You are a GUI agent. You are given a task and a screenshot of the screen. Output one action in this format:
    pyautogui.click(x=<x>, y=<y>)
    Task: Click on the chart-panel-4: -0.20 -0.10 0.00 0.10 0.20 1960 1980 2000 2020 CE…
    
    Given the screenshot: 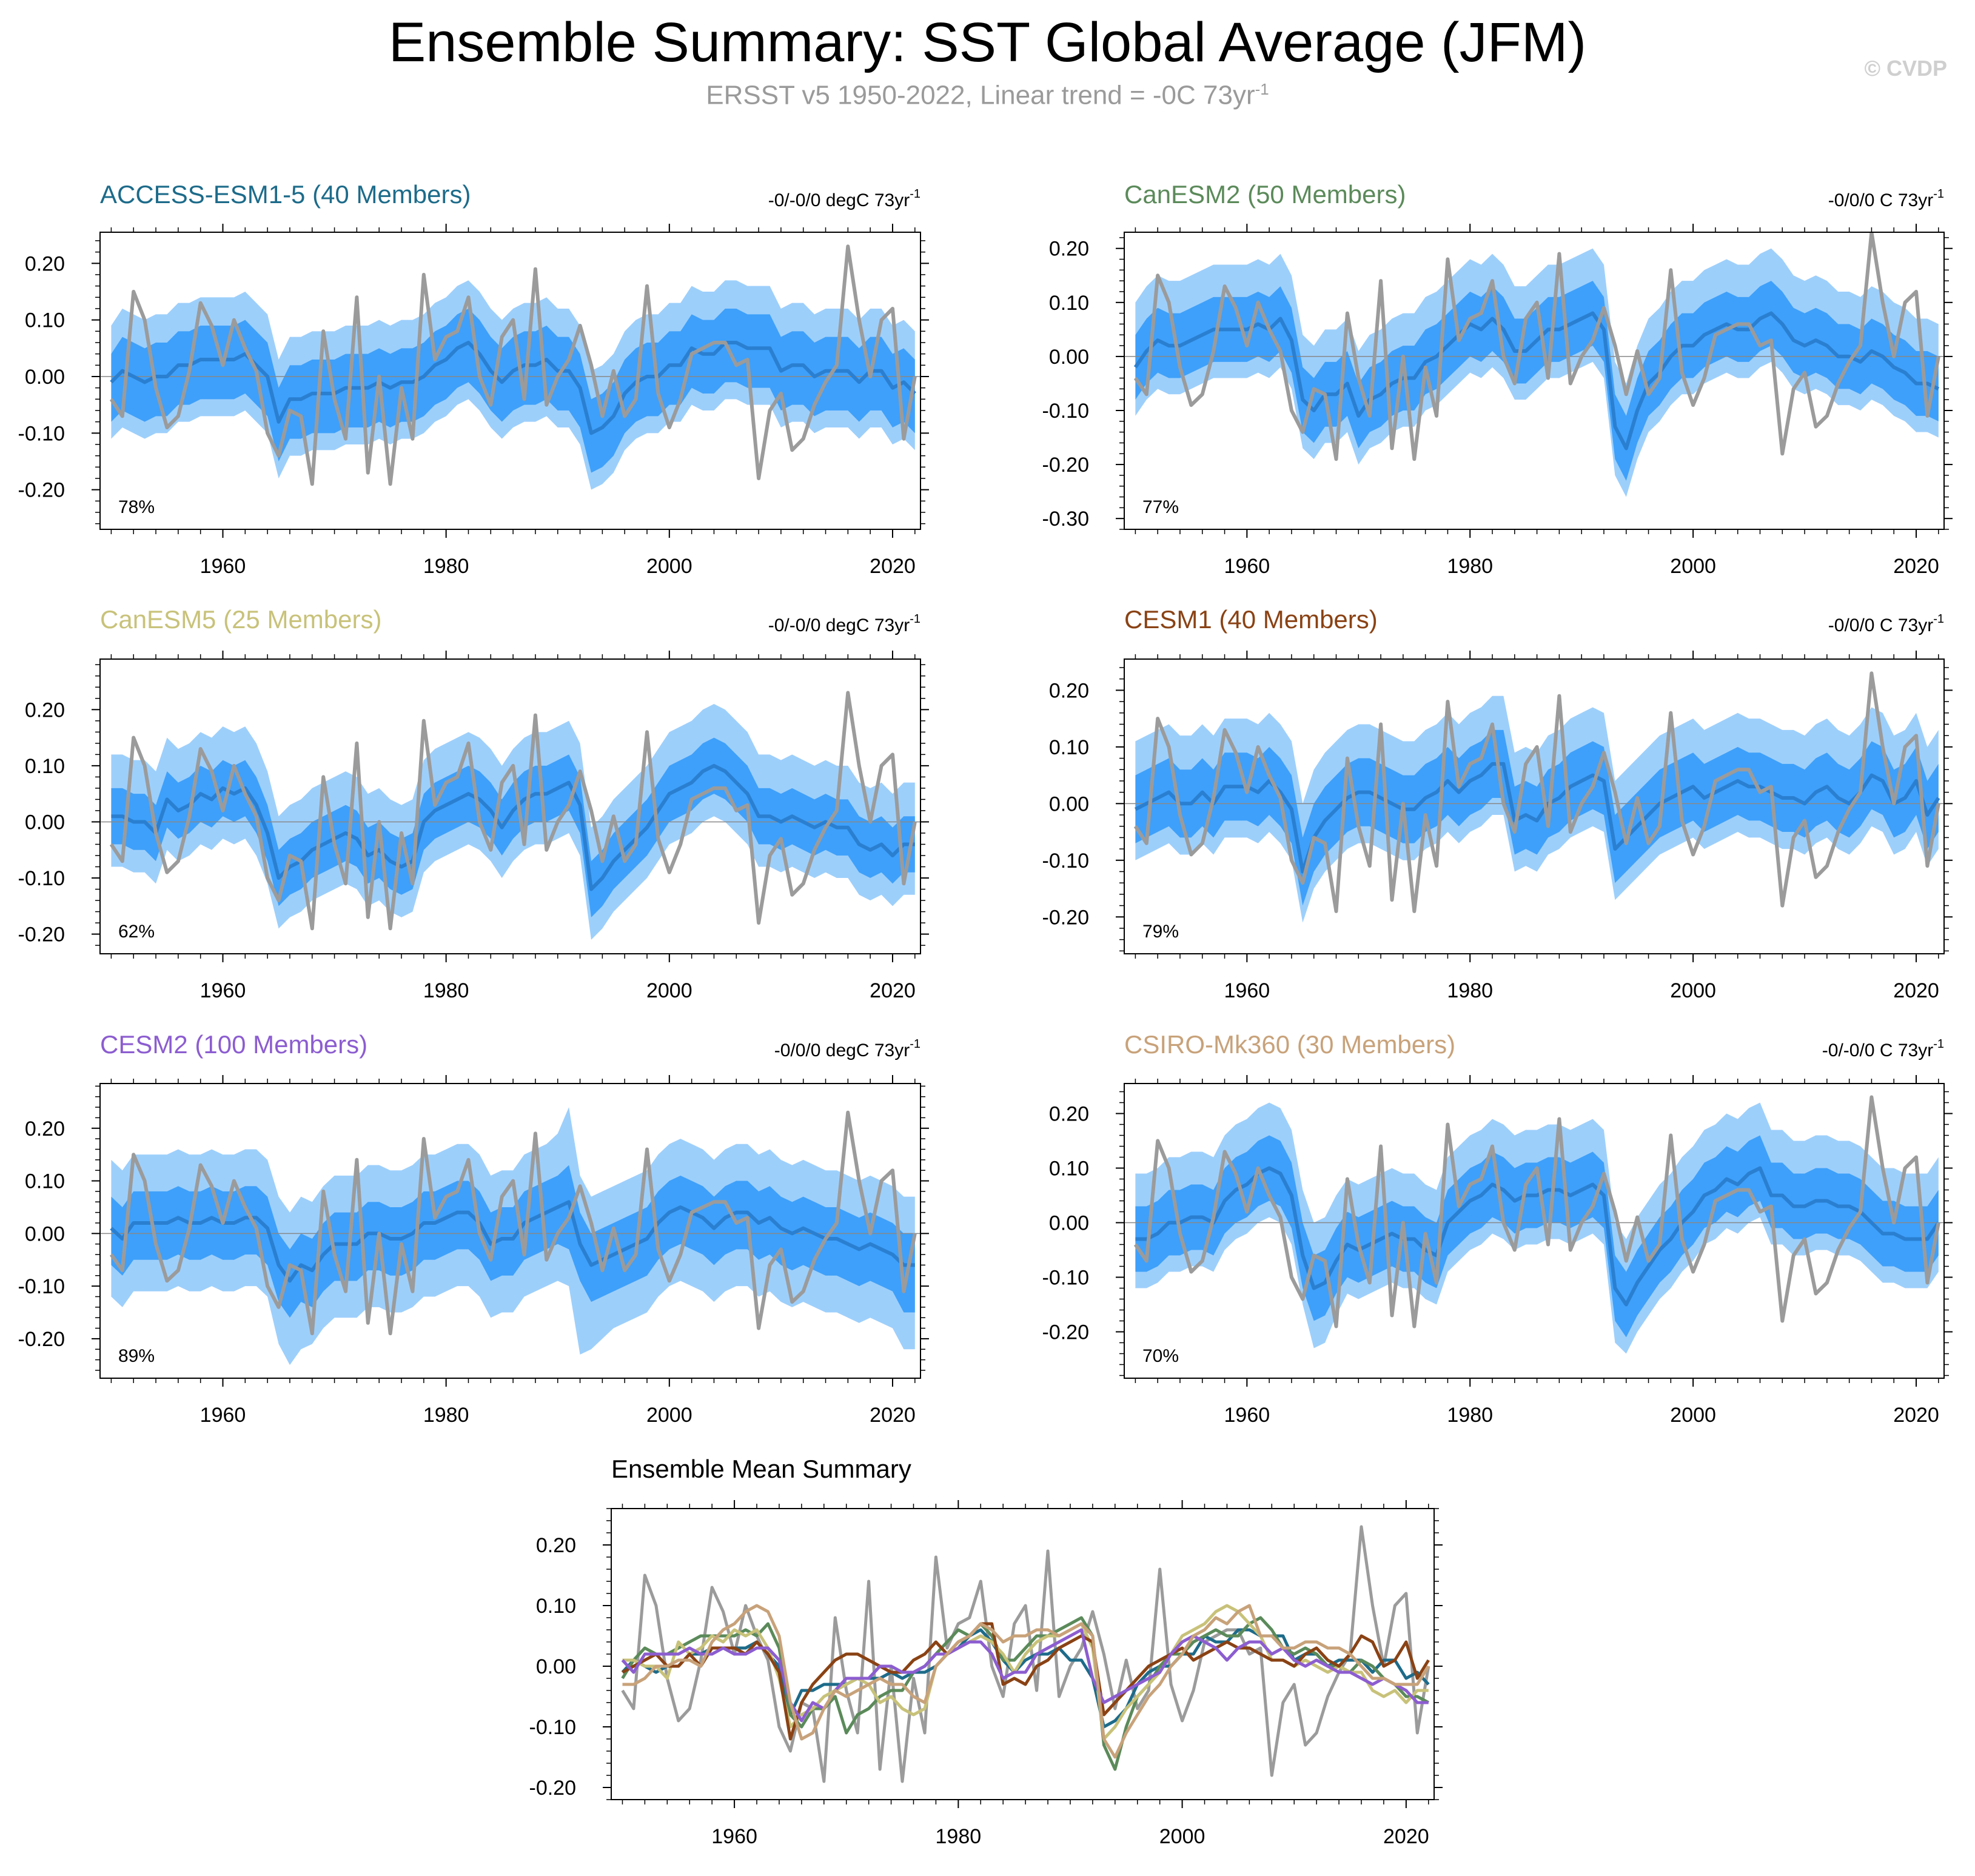 What is the action you would take?
    pyautogui.click(x=1498, y=803)
    